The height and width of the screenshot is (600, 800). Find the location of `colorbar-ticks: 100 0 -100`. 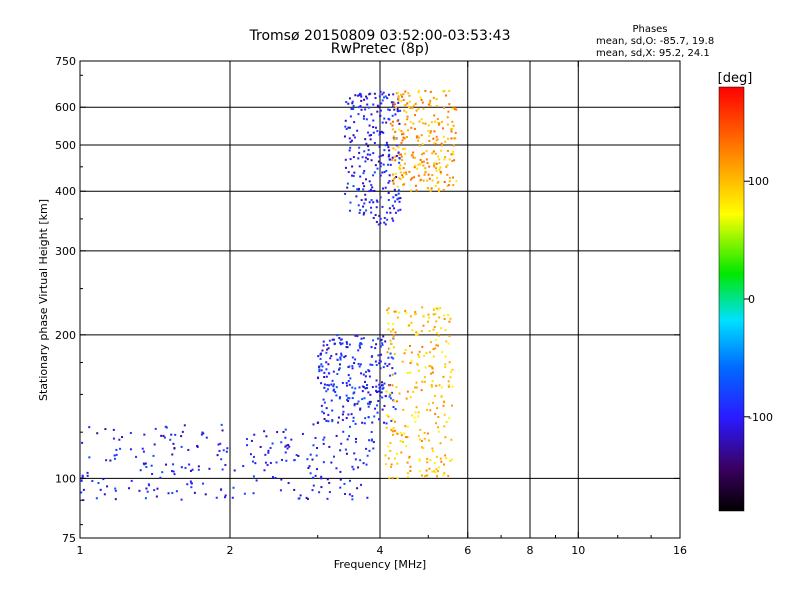

colorbar-ticks: 100 0 -100 is located at coordinates (758, 299).